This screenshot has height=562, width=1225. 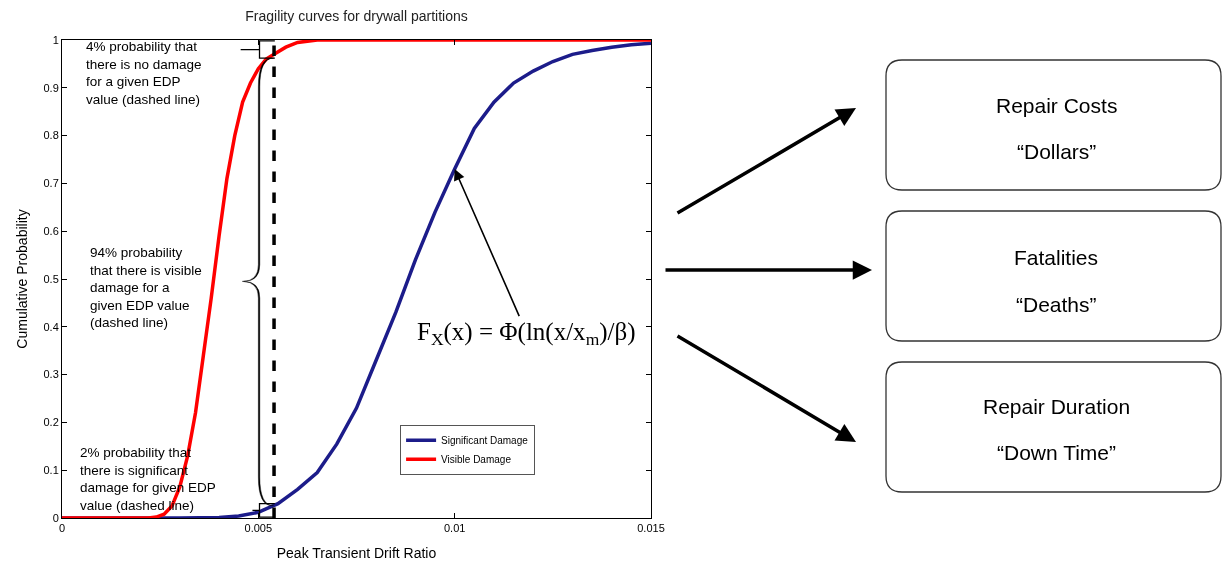 What do you see at coordinates (454, 528) in the screenshot?
I see `x-tick-label: 0.01` at bounding box center [454, 528].